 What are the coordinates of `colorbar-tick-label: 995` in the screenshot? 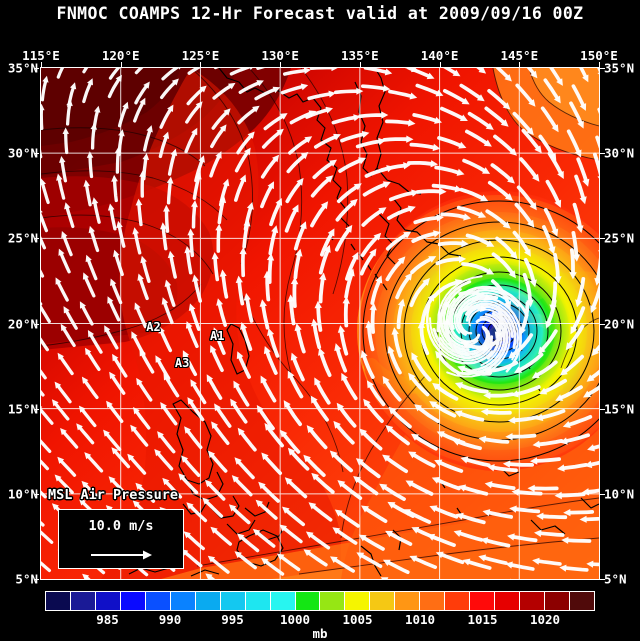 It's located at (232, 619).